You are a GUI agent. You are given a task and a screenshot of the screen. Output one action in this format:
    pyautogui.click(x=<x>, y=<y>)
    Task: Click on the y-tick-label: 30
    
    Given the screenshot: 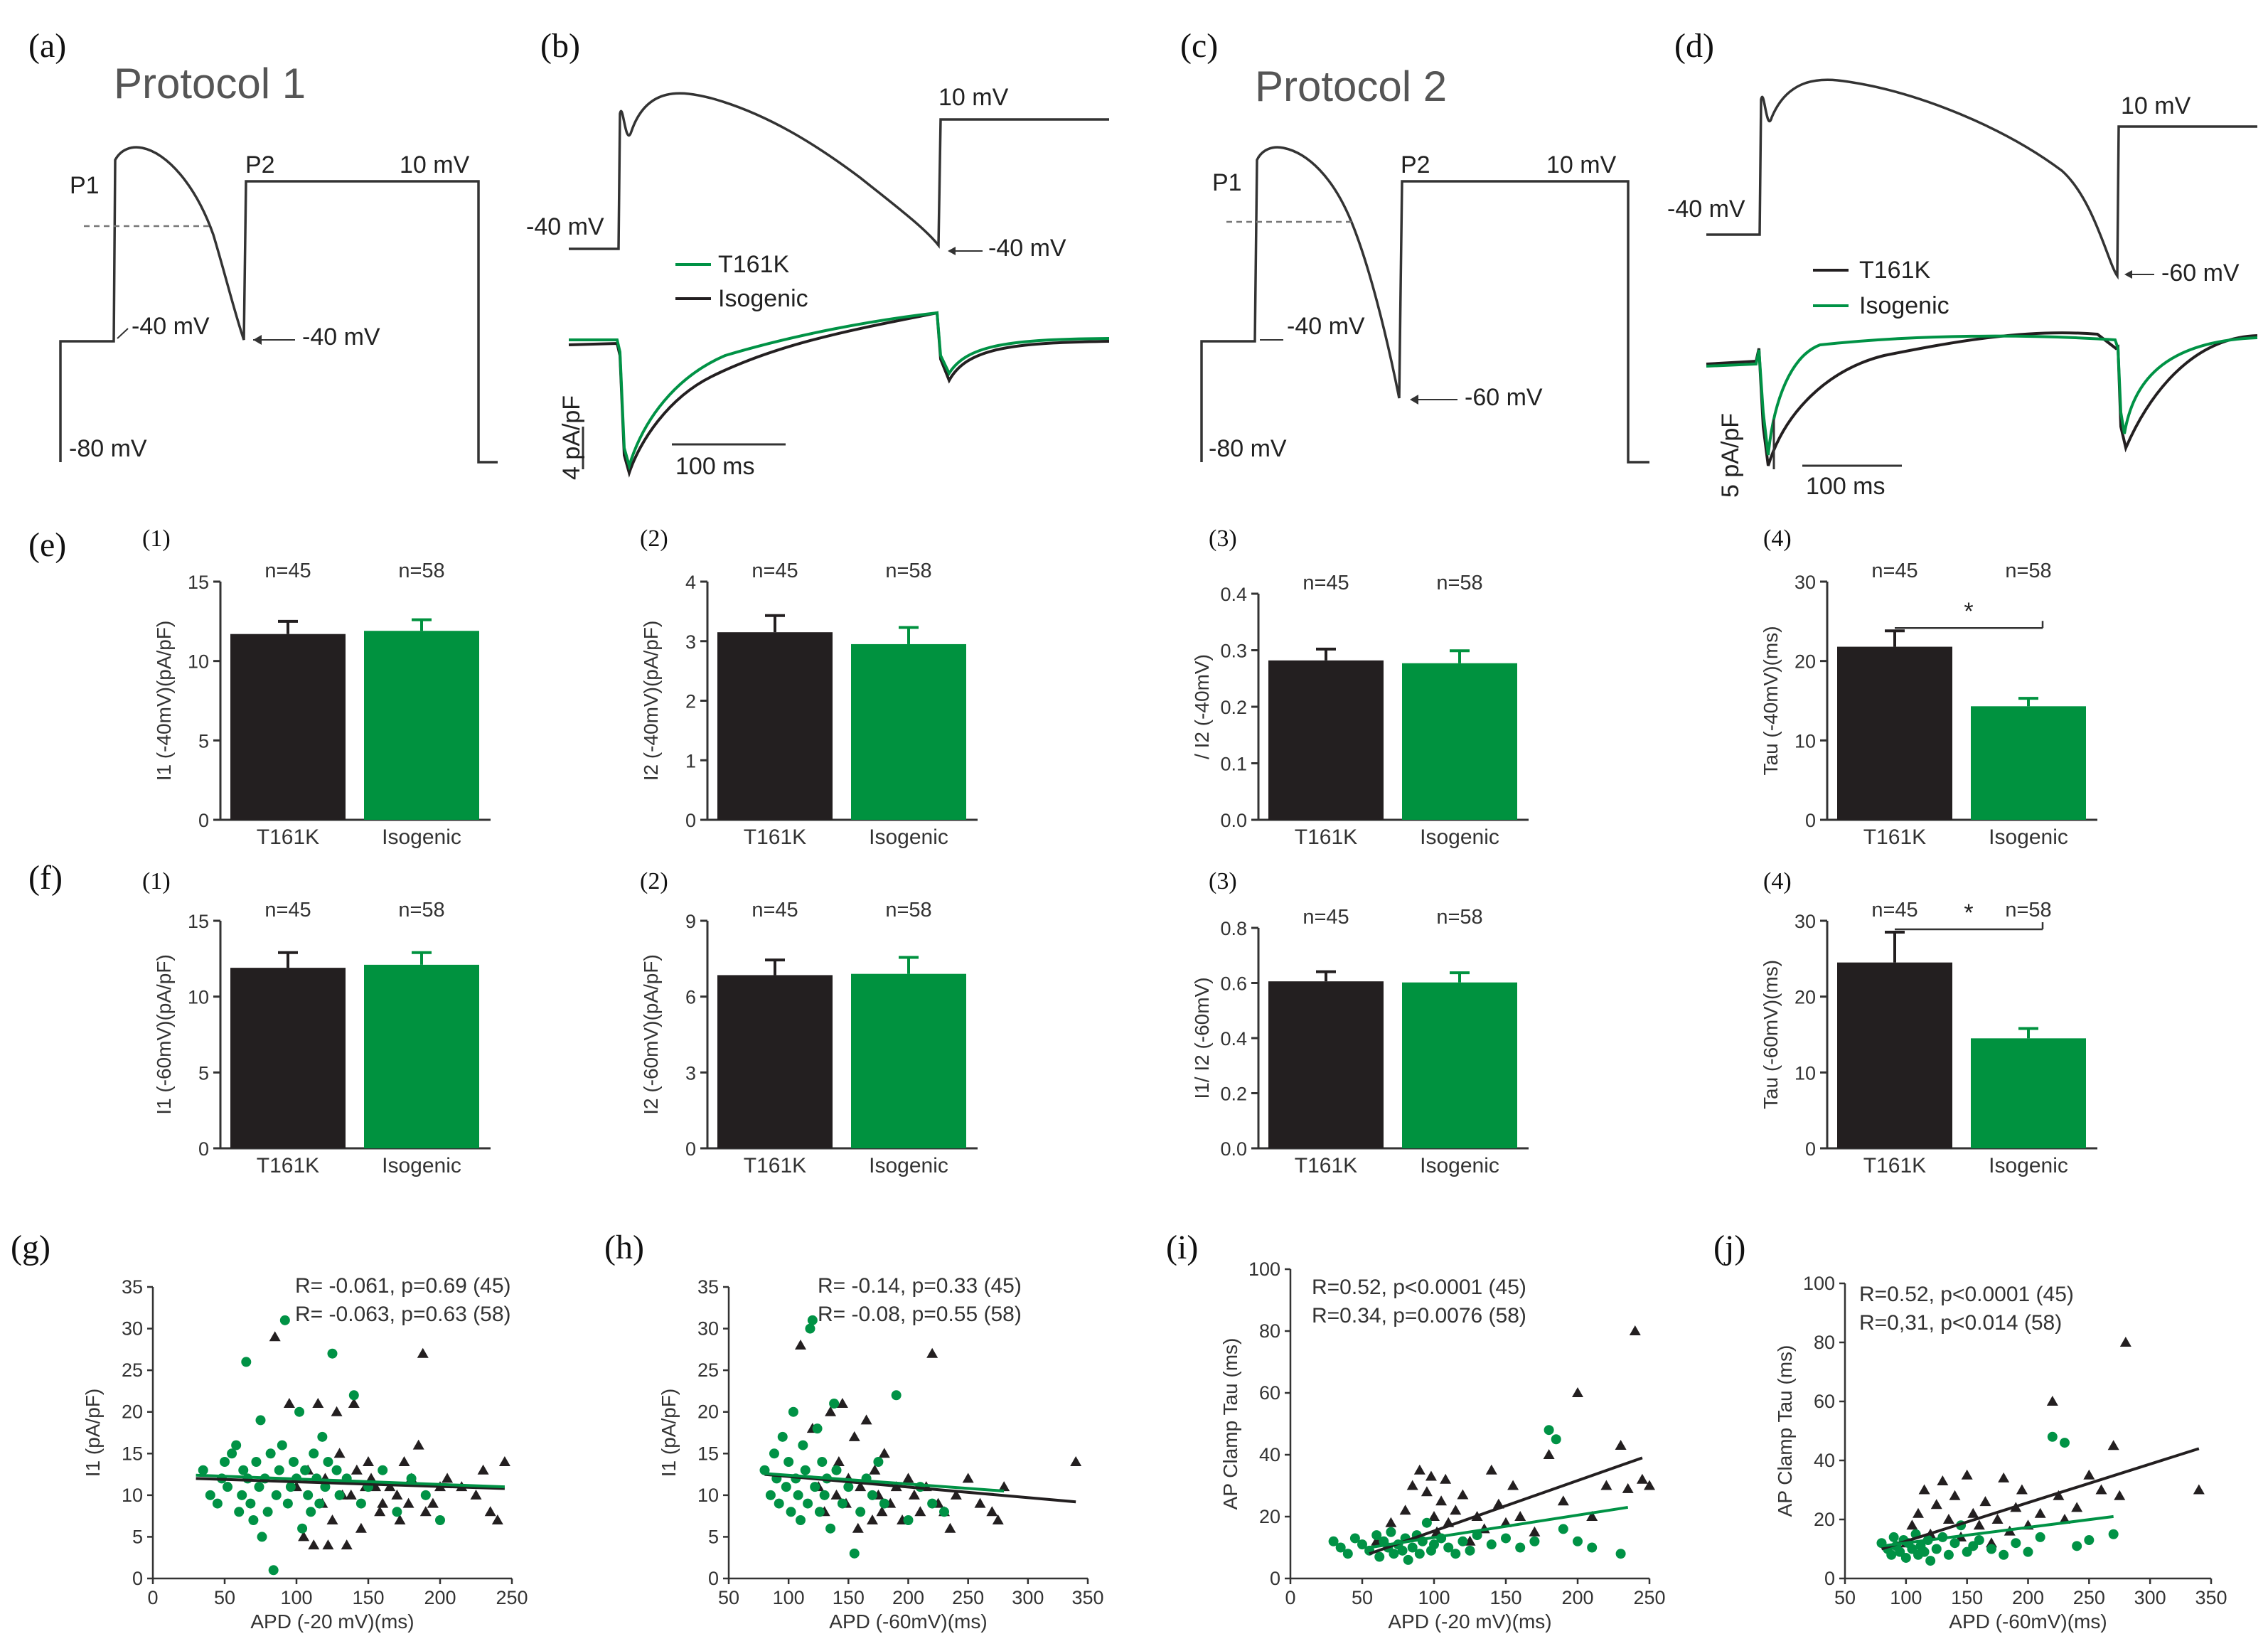 What is the action you would take?
    pyautogui.click(x=1805, y=921)
    